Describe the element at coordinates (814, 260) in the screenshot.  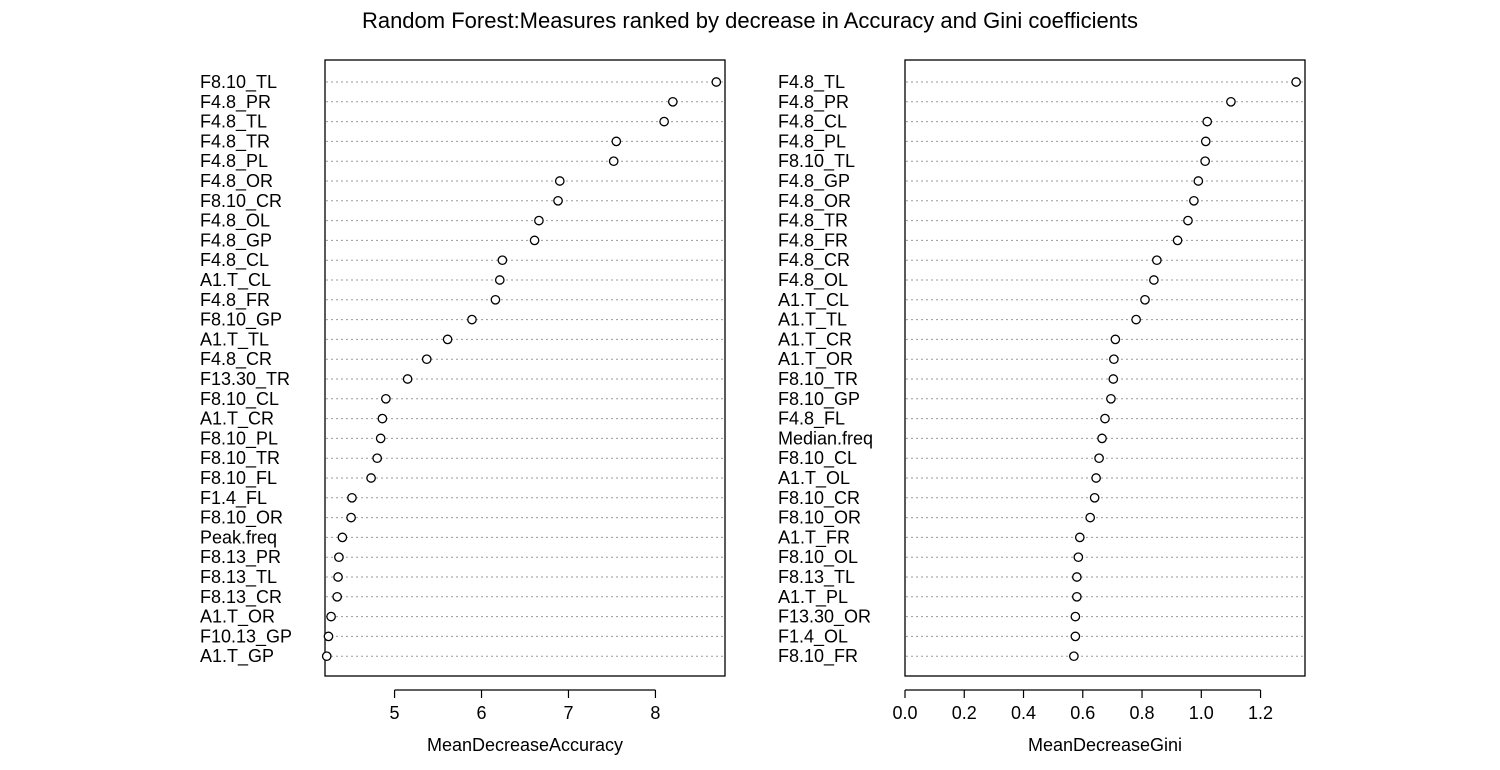
I see `gini-variable-label: F4.8_CR` at that location.